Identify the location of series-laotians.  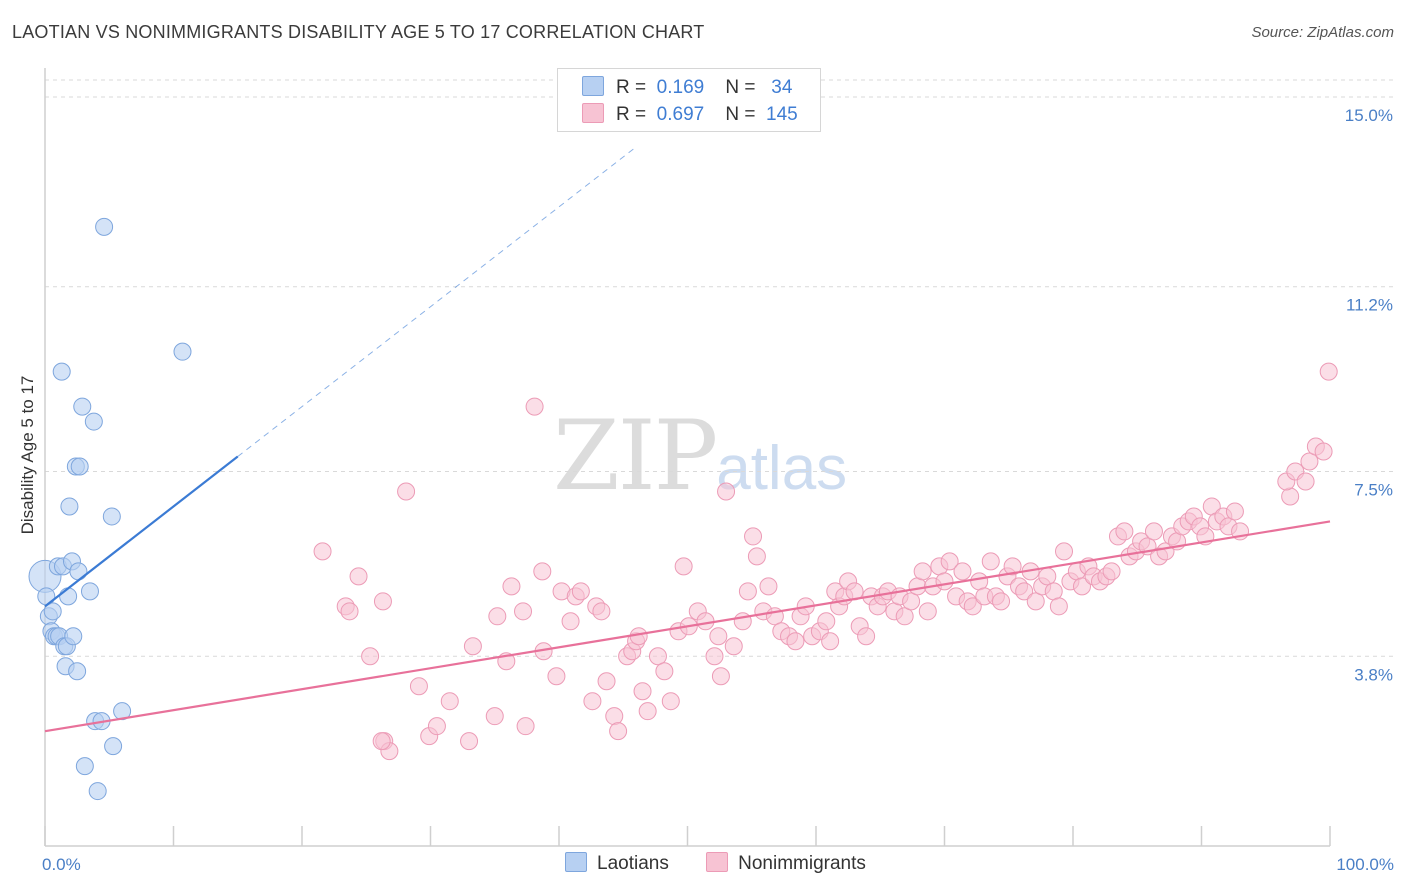
(110, 509).